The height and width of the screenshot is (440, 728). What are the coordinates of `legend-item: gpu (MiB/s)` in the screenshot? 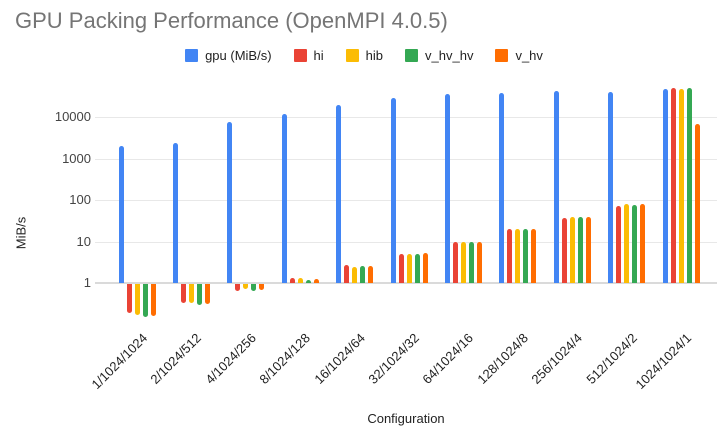 It's located at (228, 55).